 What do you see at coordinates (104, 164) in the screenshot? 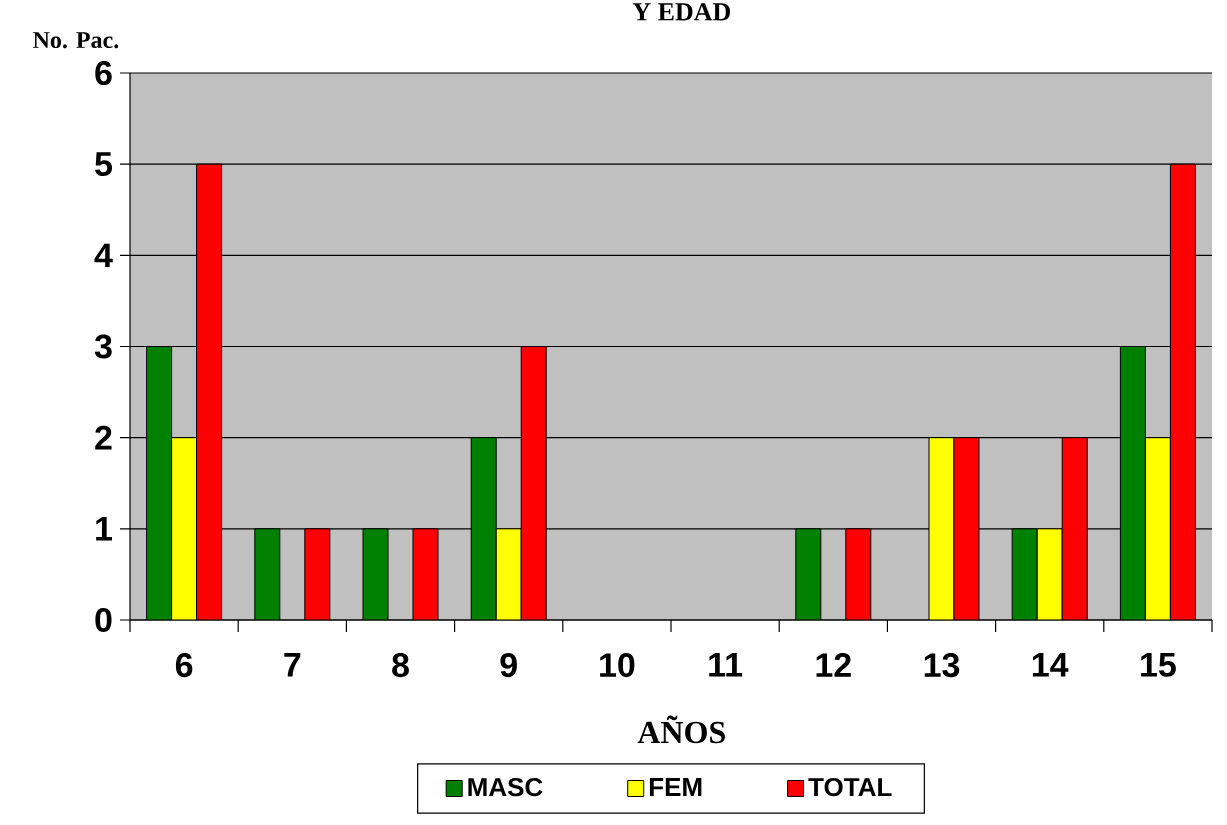
I see `y-tick-label: 5` at bounding box center [104, 164].